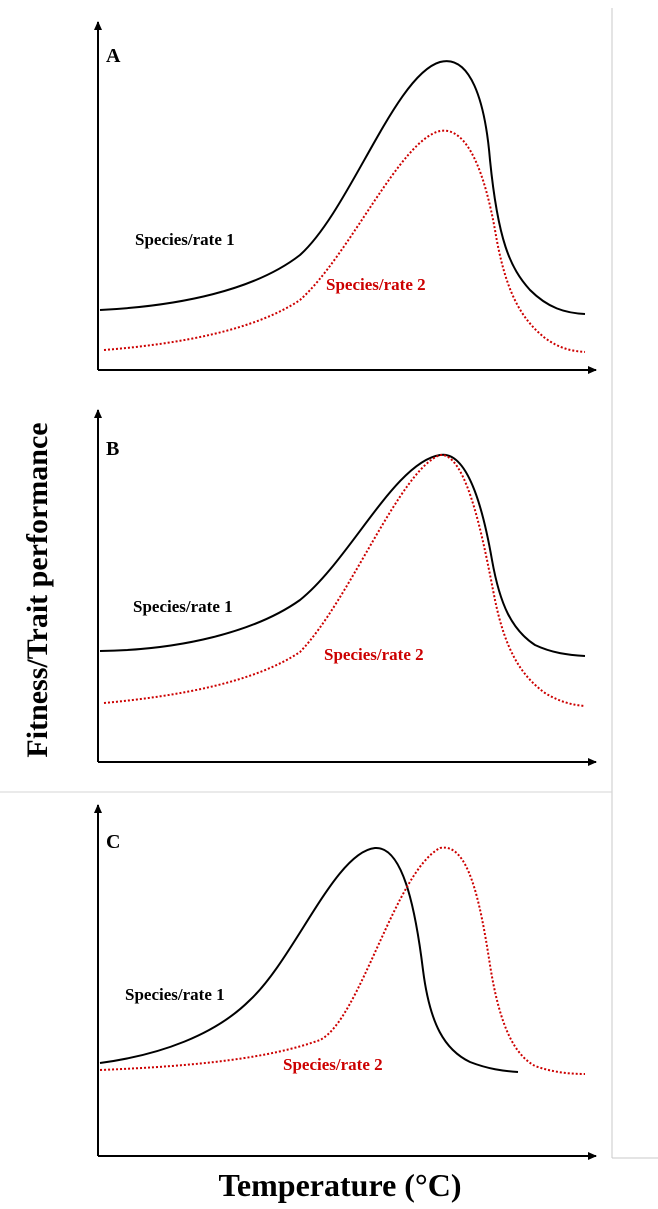  What do you see at coordinates (376, 284) in the screenshot?
I see `panel-a-series-2-label: Species/rate 2` at bounding box center [376, 284].